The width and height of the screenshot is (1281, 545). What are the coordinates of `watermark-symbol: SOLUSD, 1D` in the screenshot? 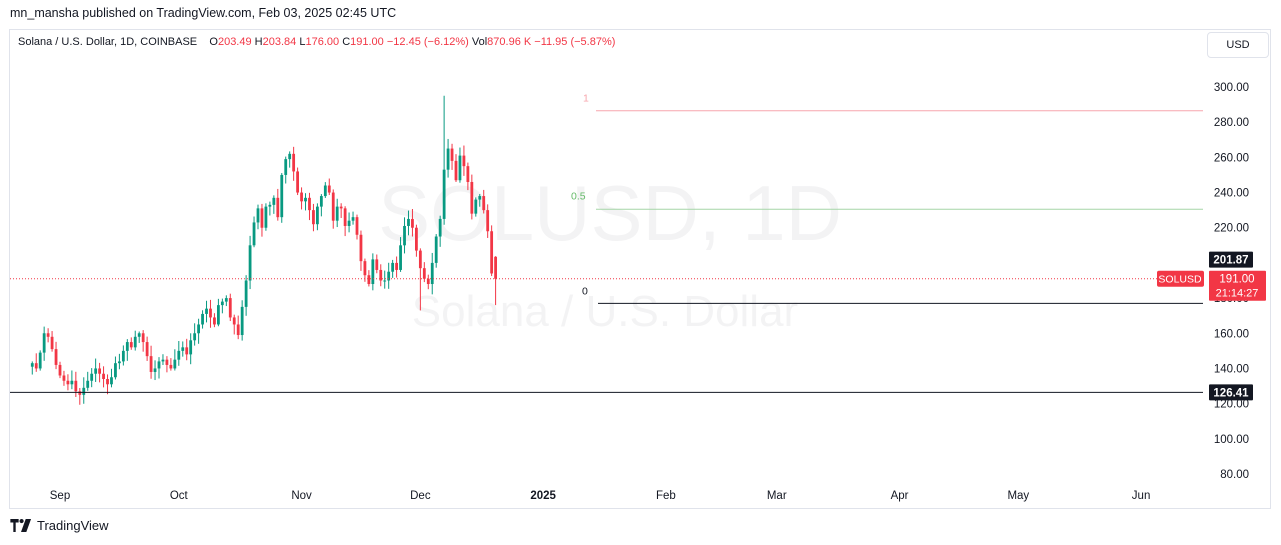 It's located at (610, 213).